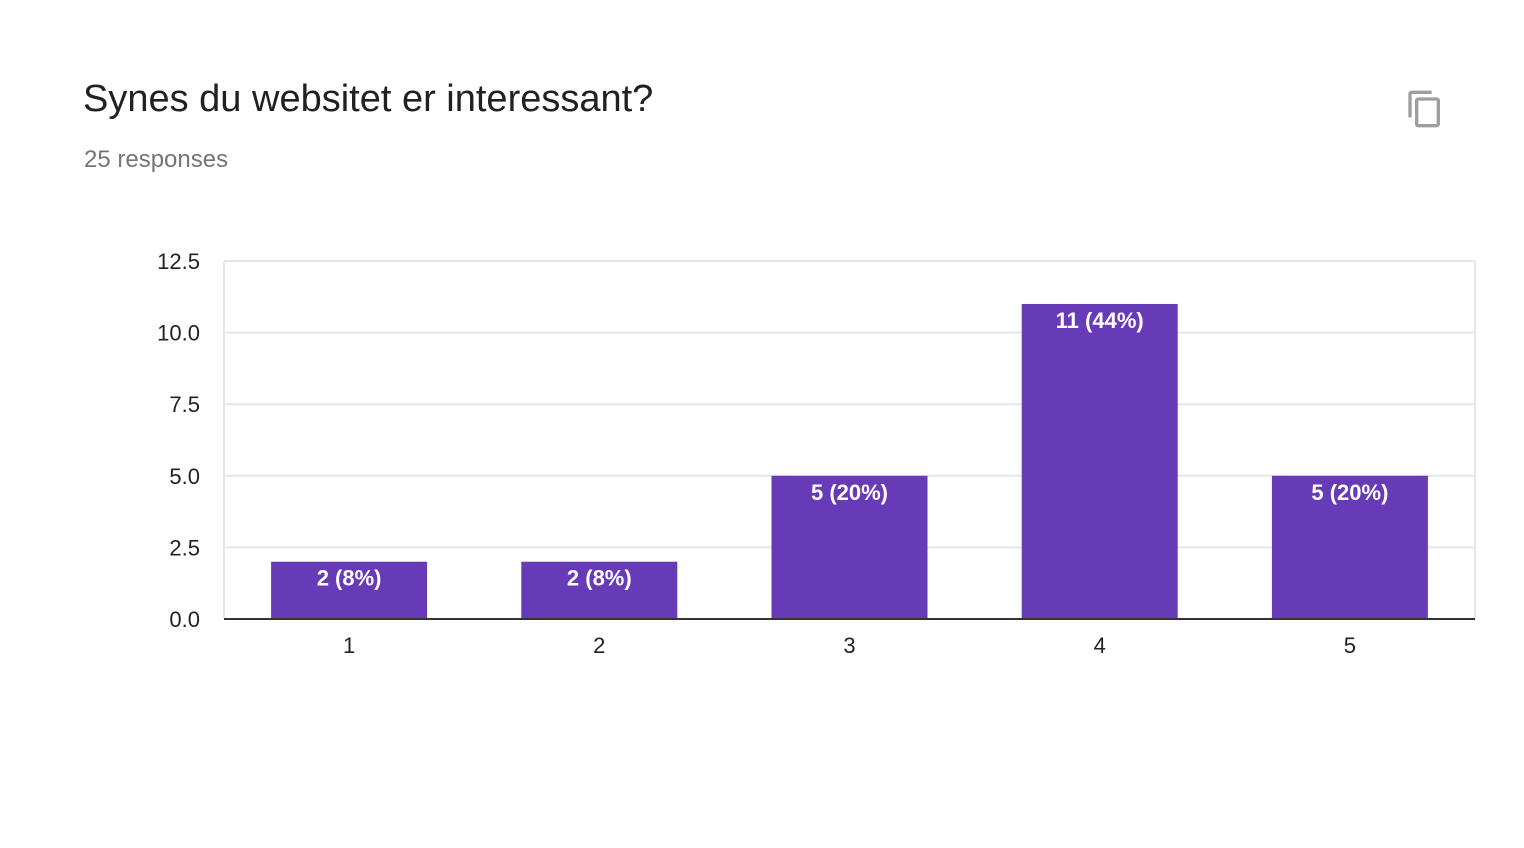 The height and width of the screenshot is (848, 1524). What do you see at coordinates (349, 645) in the screenshot?
I see `x-tick-label: 1` at bounding box center [349, 645].